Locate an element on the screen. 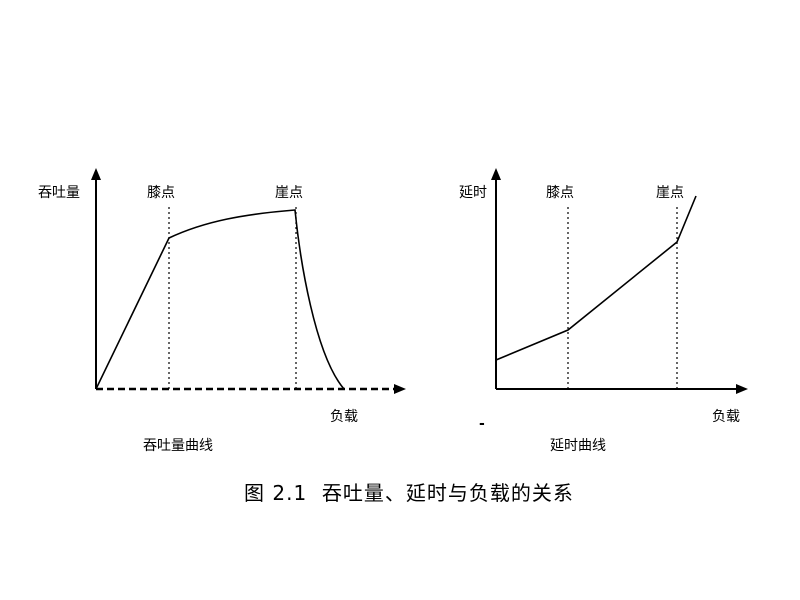  latency-stray-mark: - is located at coordinates (482, 424).